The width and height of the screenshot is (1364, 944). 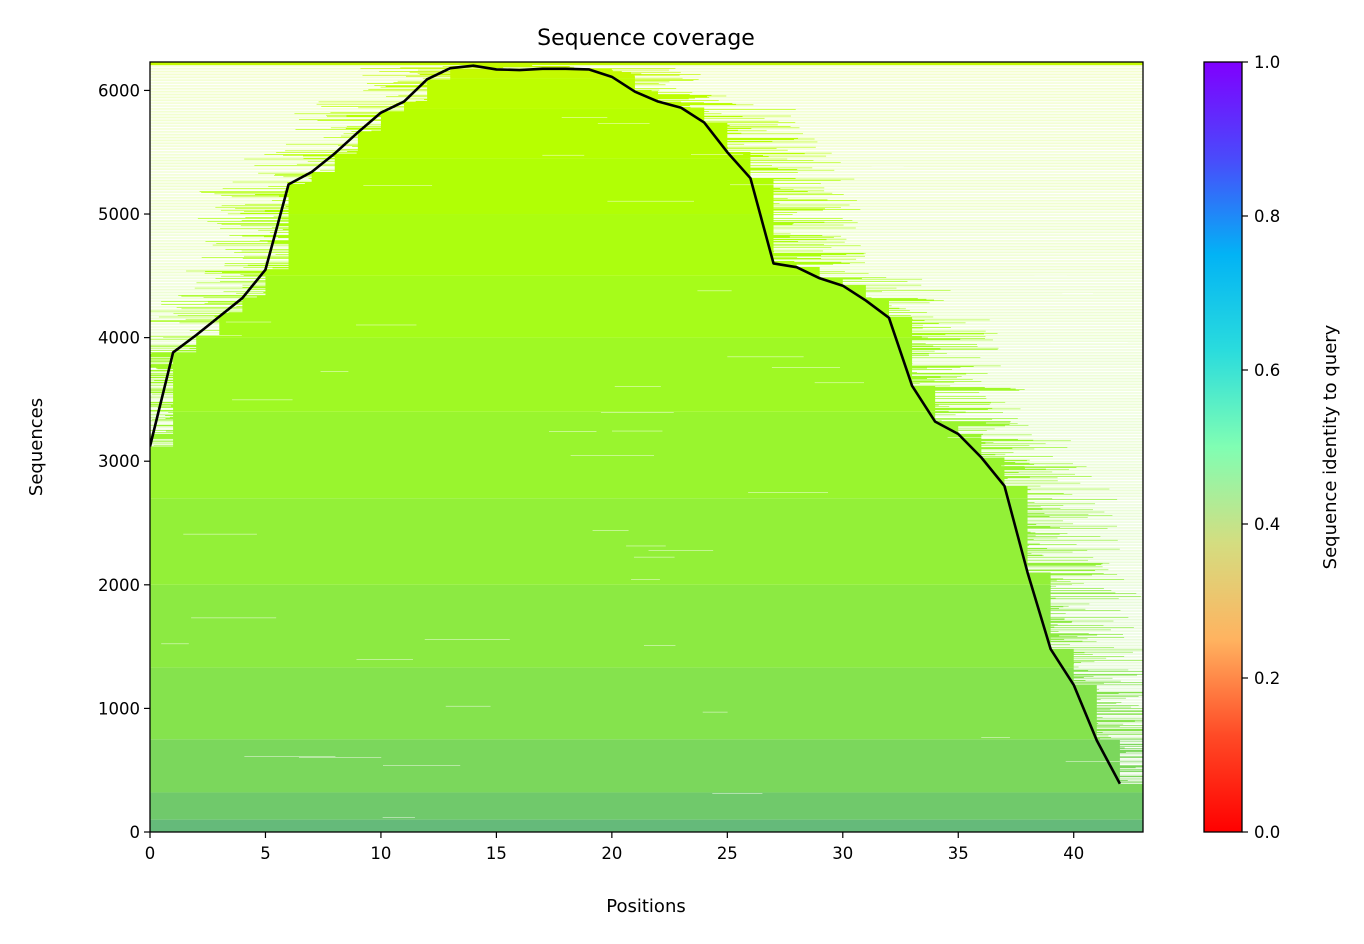 What do you see at coordinates (646, 765) in the screenshot?
I see `identity-band` at bounding box center [646, 765].